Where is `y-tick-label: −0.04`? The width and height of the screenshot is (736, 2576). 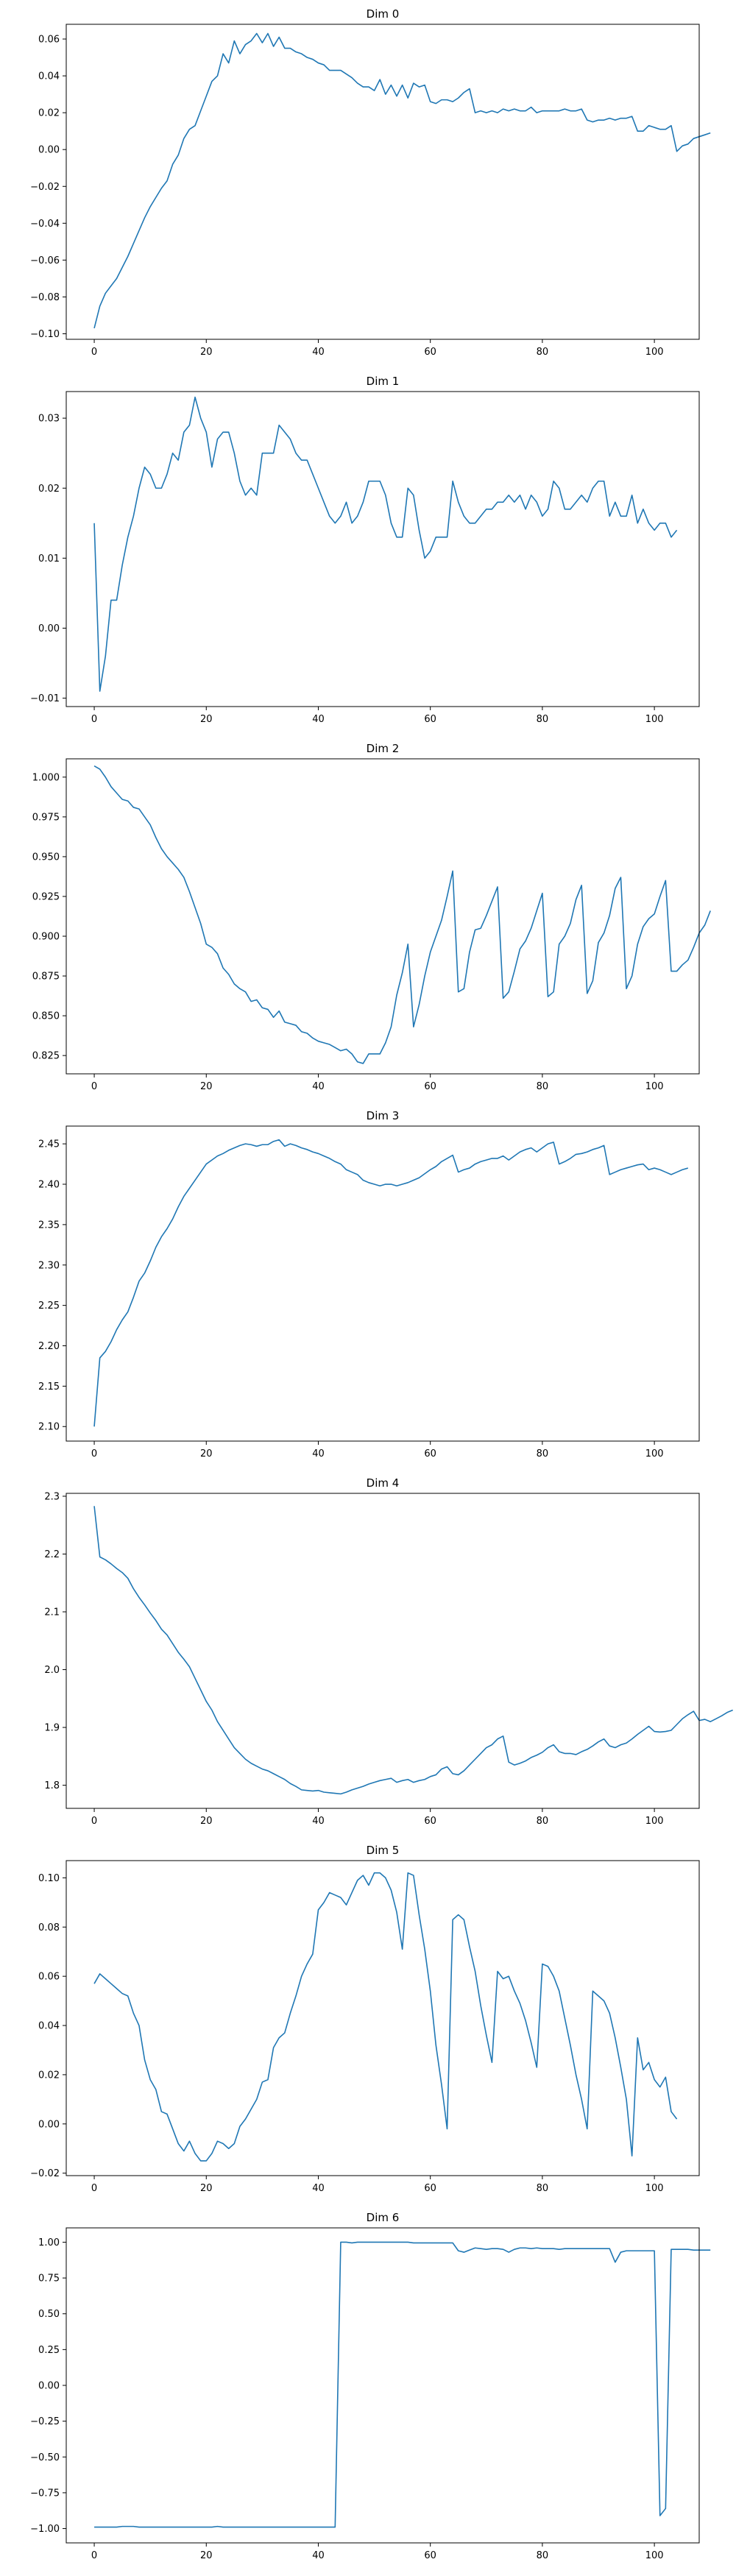
y-tick-label: −0.04 is located at coordinates (45, 224).